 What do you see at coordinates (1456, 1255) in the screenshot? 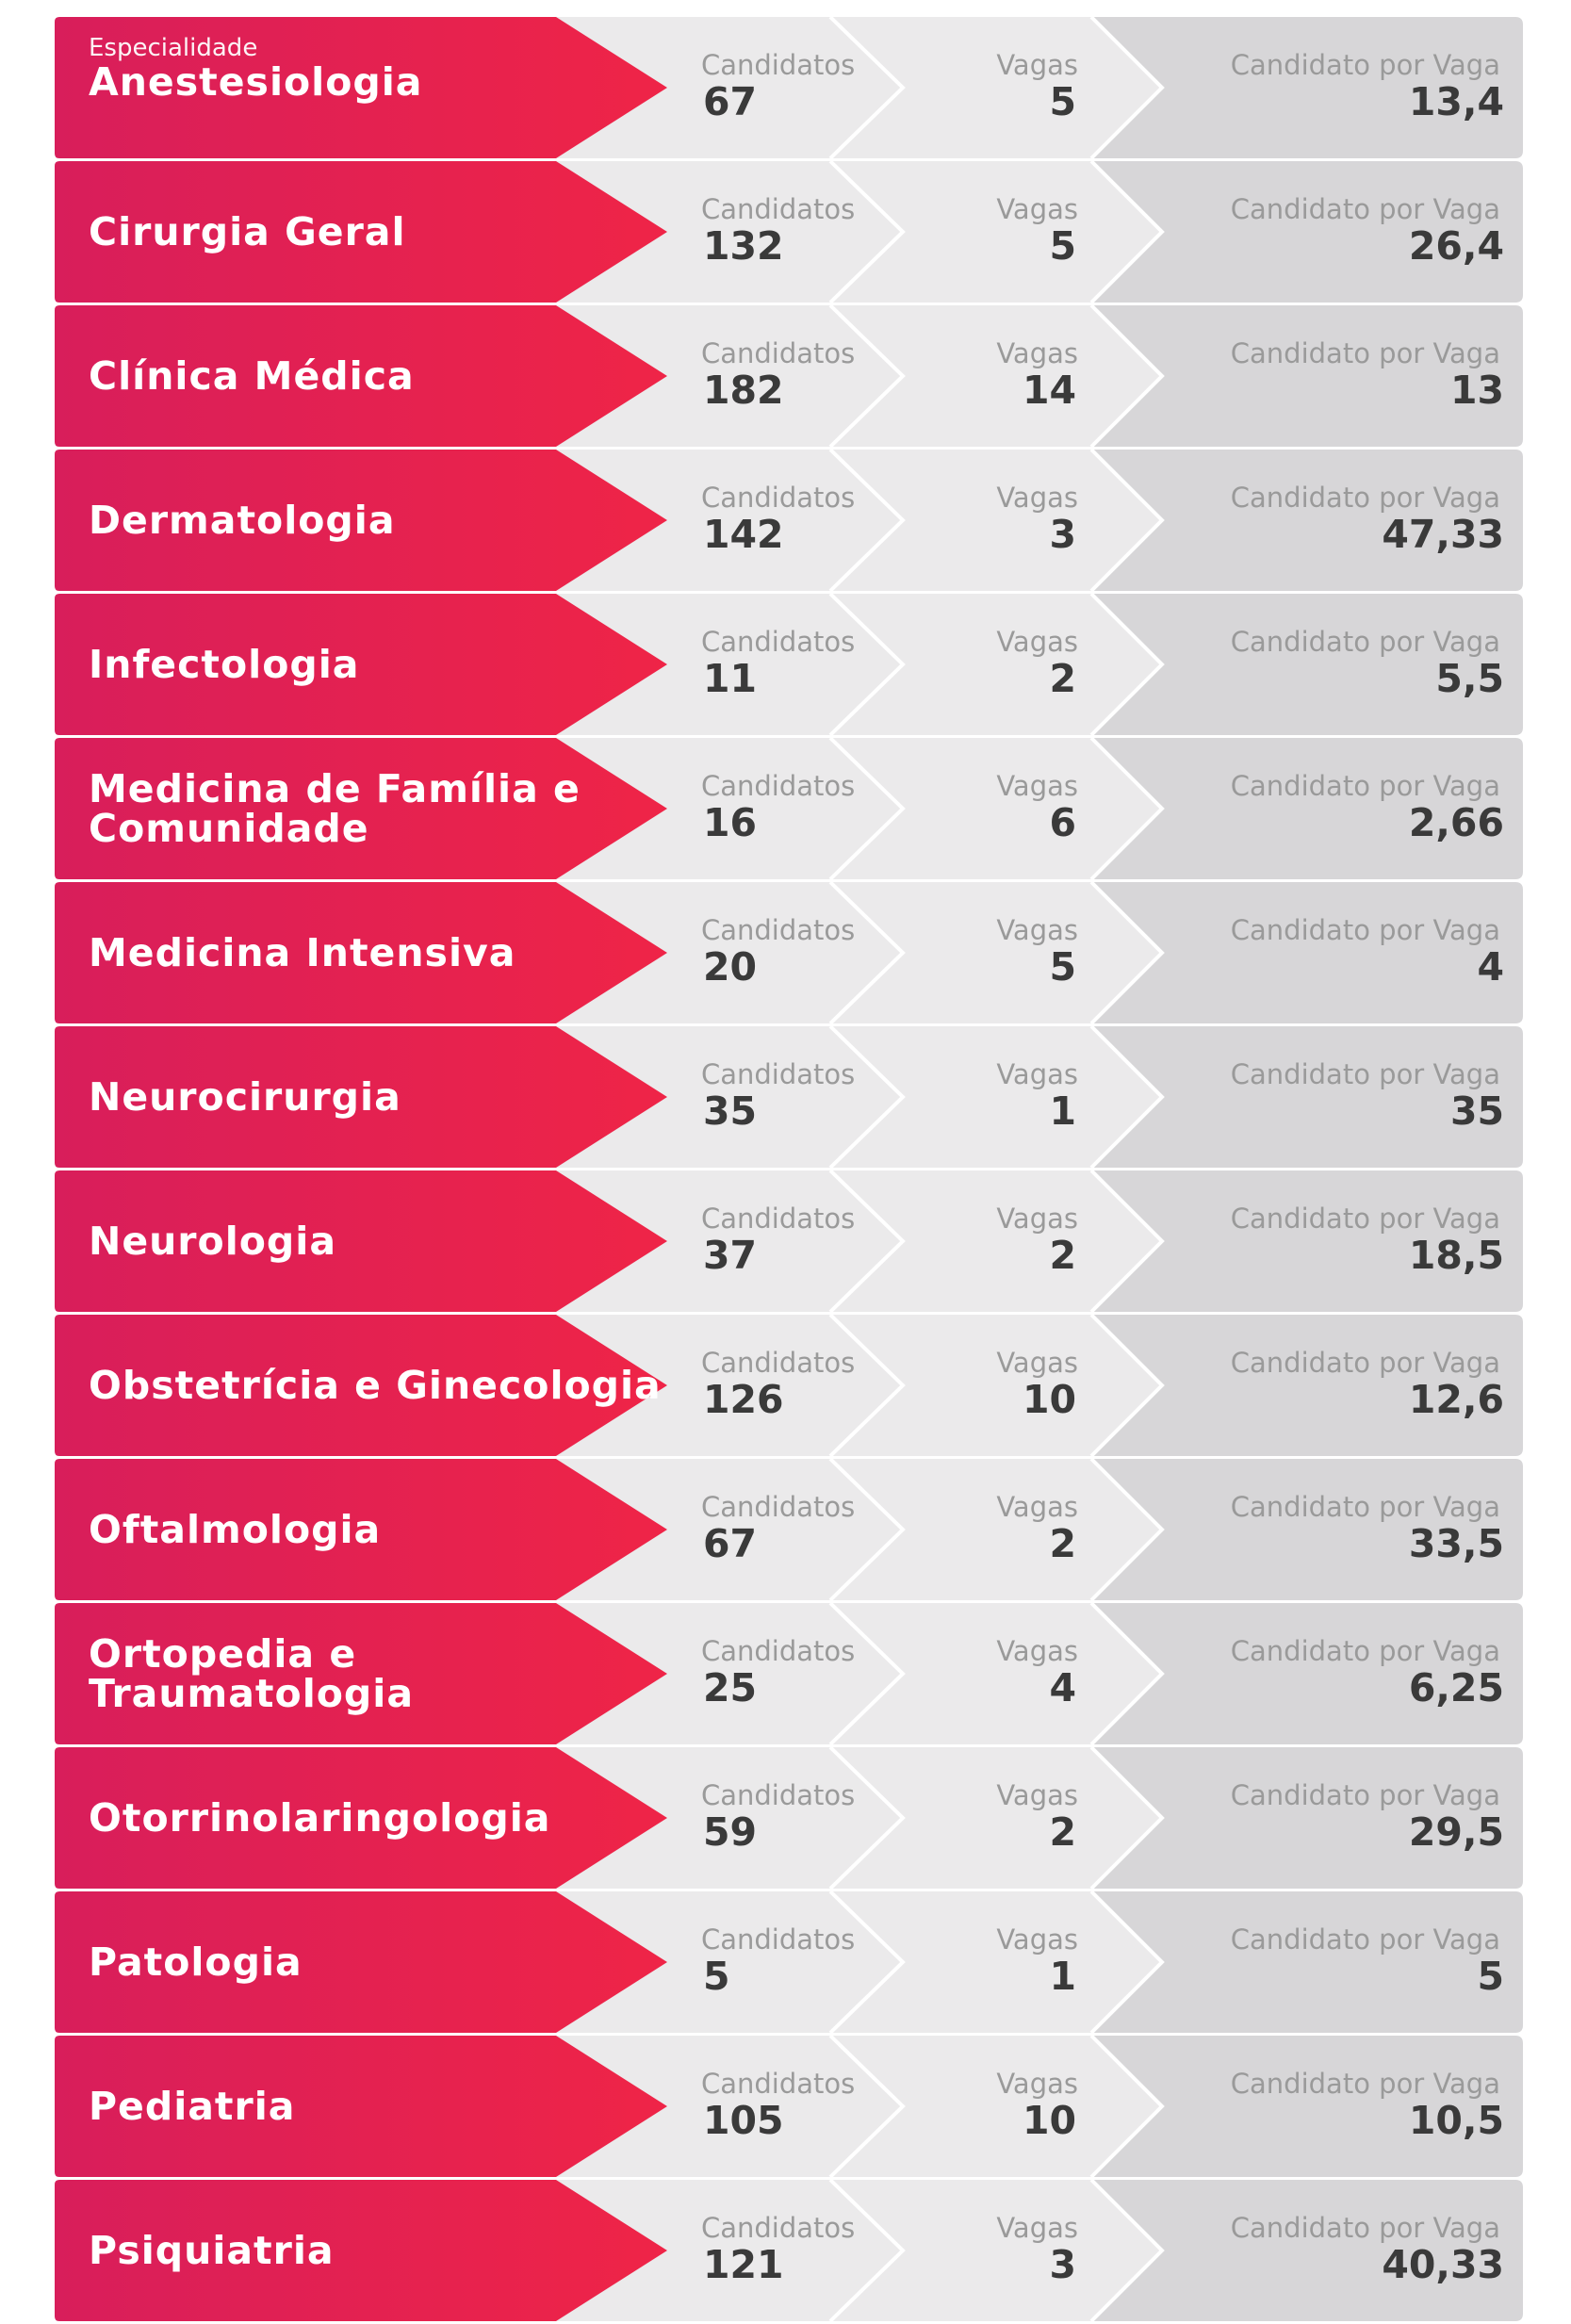
I see `candidato-por-vaga-value: 18,5` at bounding box center [1456, 1255].